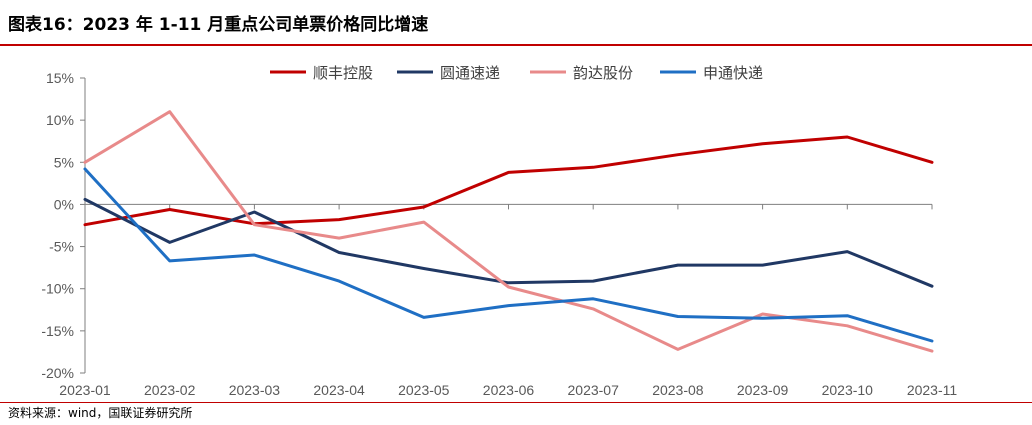  Describe the element at coordinates (64, 162) in the screenshot. I see `y-tick-label: 5%` at that location.